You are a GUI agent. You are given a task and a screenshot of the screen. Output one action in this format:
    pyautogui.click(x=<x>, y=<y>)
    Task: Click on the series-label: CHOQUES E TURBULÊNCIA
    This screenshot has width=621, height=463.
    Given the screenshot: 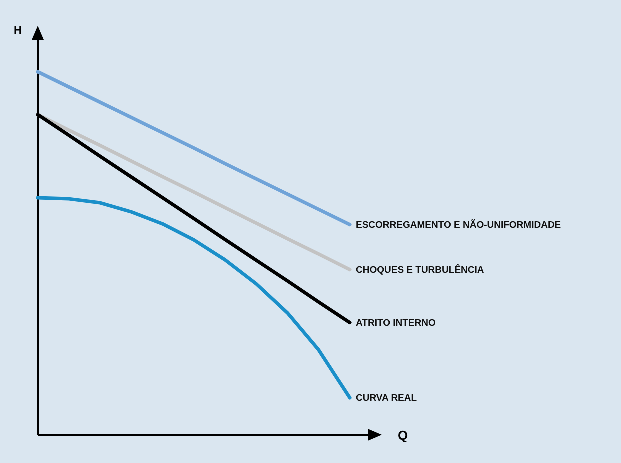 What is the action you would take?
    pyautogui.click(x=420, y=270)
    